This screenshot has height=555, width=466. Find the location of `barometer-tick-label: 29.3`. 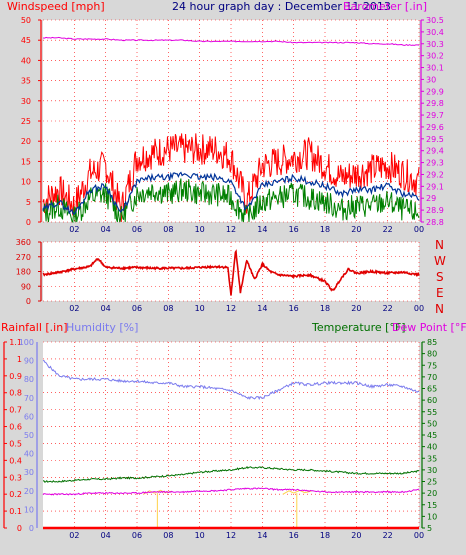

barometer-tick-label: 29.3 is located at coordinates (435, 163).